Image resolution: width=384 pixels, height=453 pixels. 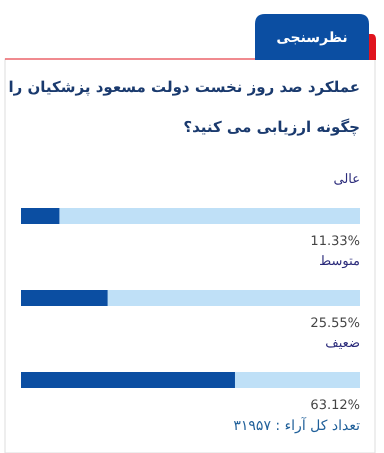 What do you see at coordinates (335, 323) in the screenshot?
I see `data-label: 25.55%` at bounding box center [335, 323].